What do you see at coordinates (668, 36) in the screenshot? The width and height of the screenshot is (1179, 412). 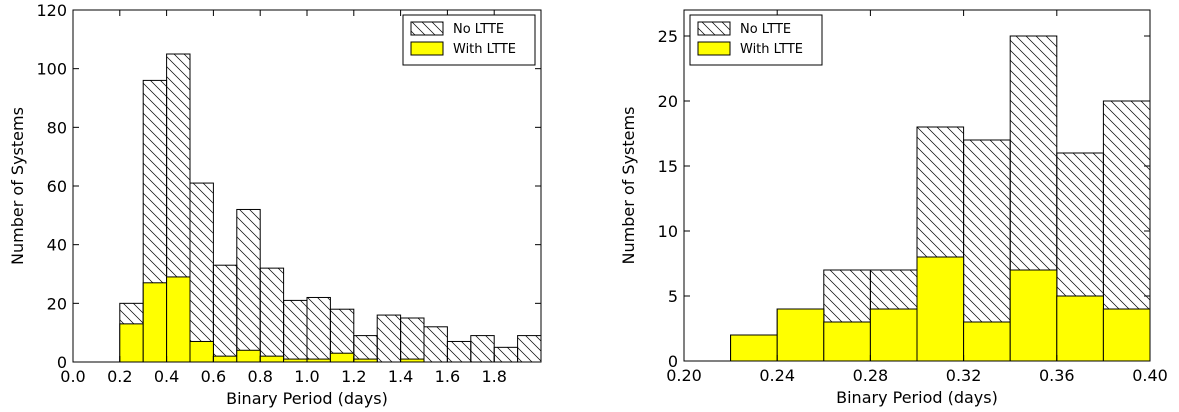 I see `y-tick-label: 25` at bounding box center [668, 36].